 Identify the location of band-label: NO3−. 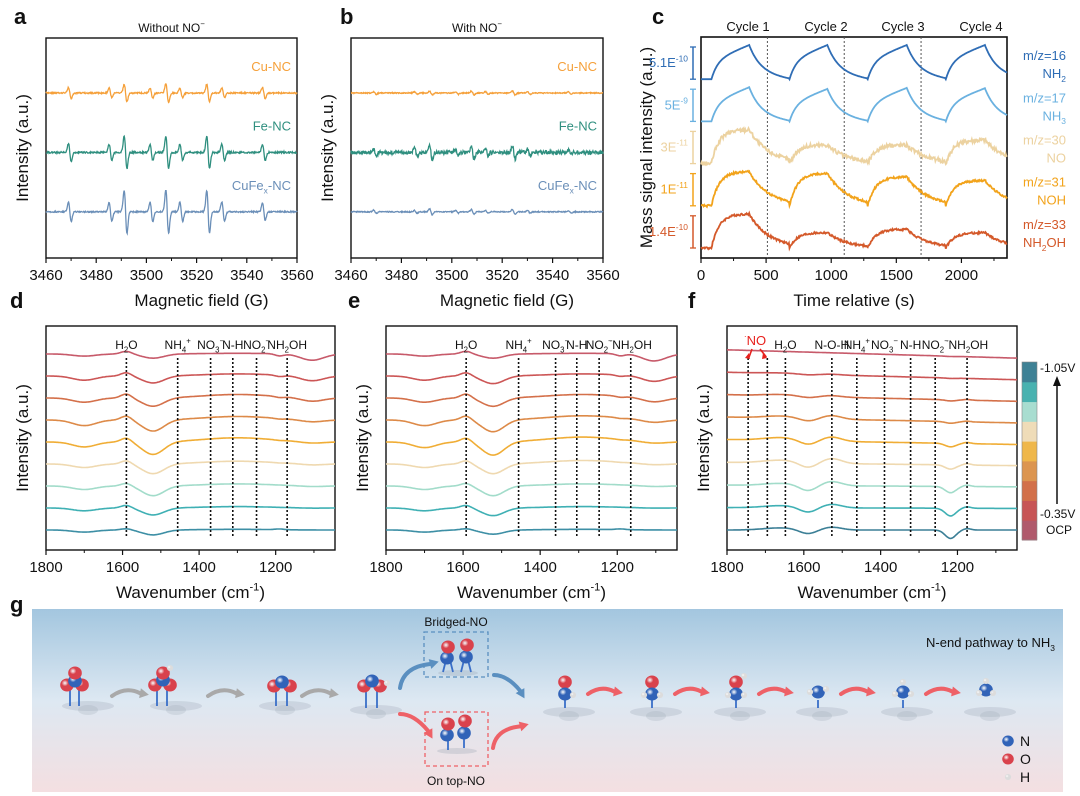
(884, 346).